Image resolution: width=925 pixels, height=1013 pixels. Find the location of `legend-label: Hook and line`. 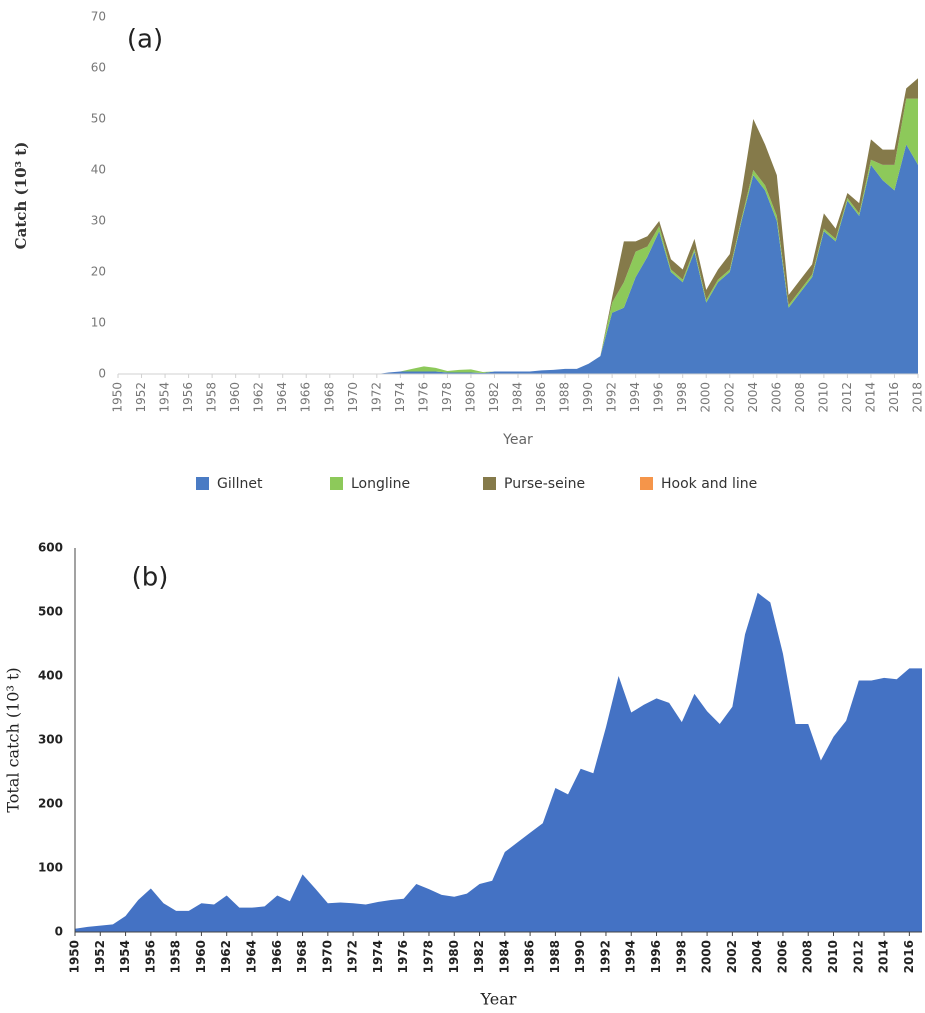

legend-label: Hook and line is located at coordinates (709, 484).